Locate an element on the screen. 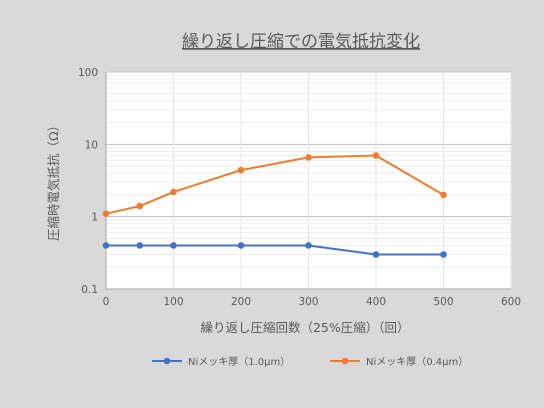  legend-label-1: Niメッキ厚（1.0μm） is located at coordinates (239, 362).